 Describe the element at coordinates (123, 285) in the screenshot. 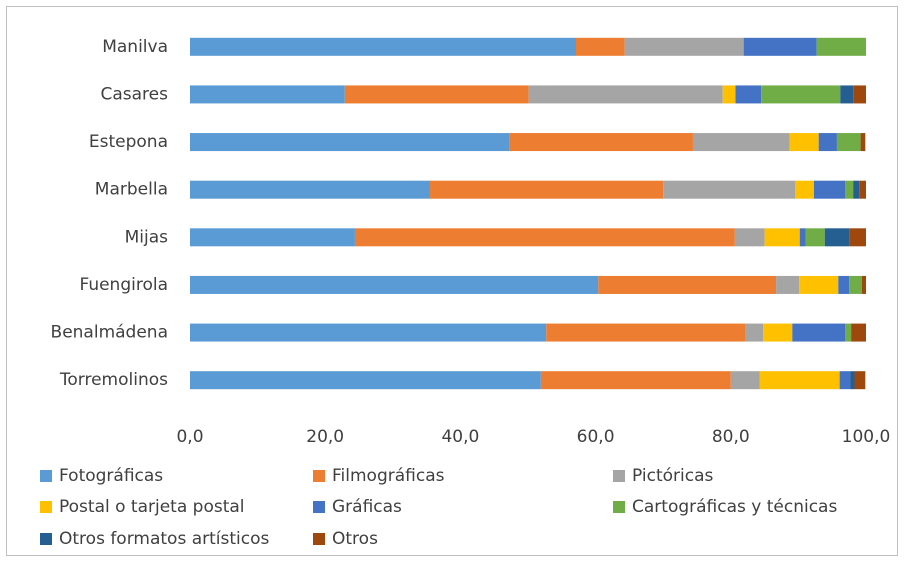

I see `y-tick-label: Fuengirola` at that location.